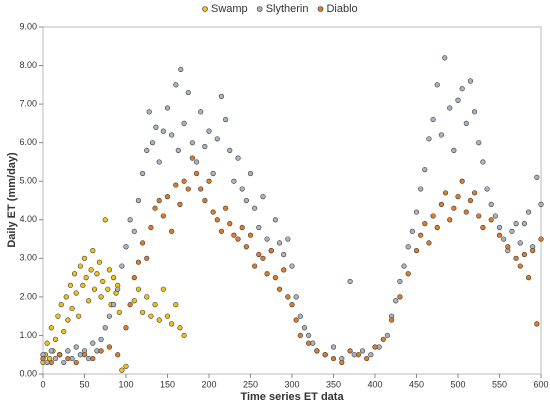  What do you see at coordinates (28, 335) in the screenshot?
I see `y-tick-label: 1.00` at bounding box center [28, 335].